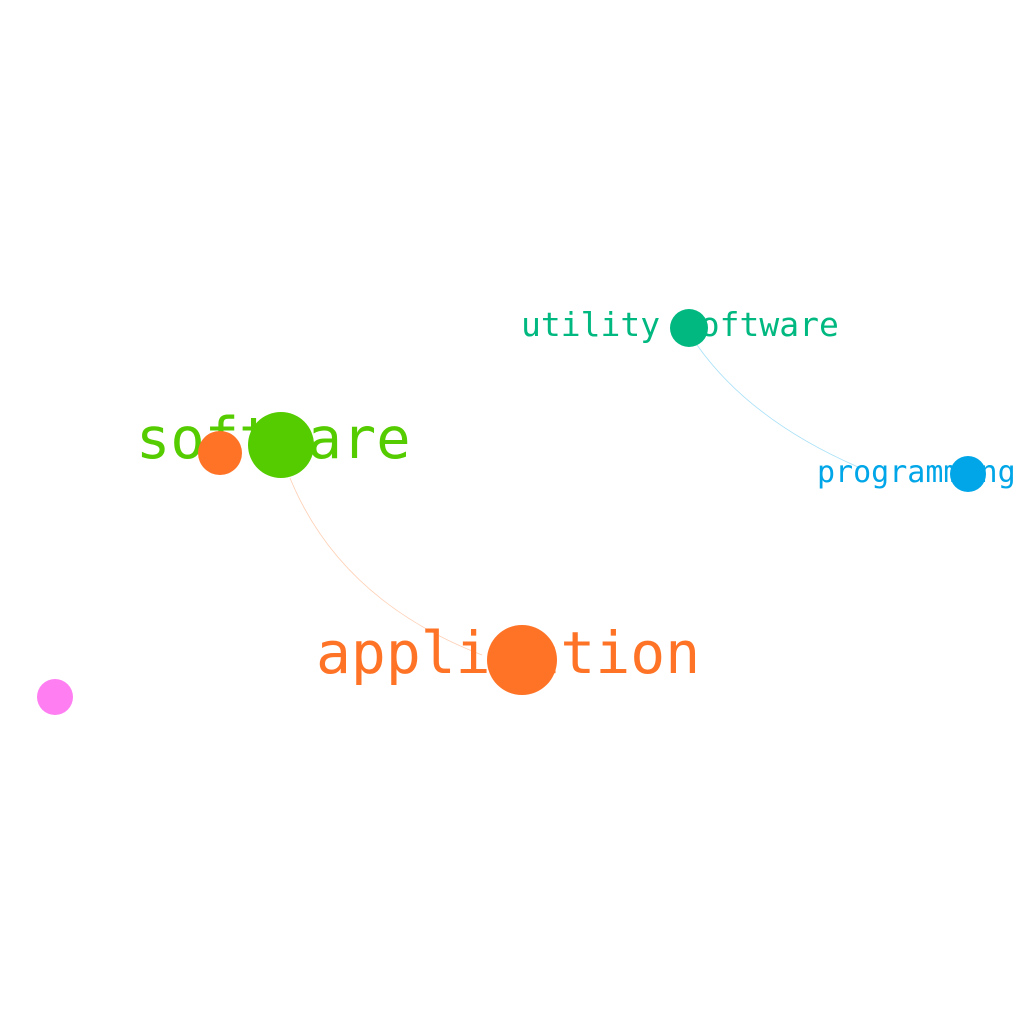 The width and height of the screenshot is (1024, 1024). Describe the element at coordinates (281, 445) in the screenshot. I see `node-software` at that location.